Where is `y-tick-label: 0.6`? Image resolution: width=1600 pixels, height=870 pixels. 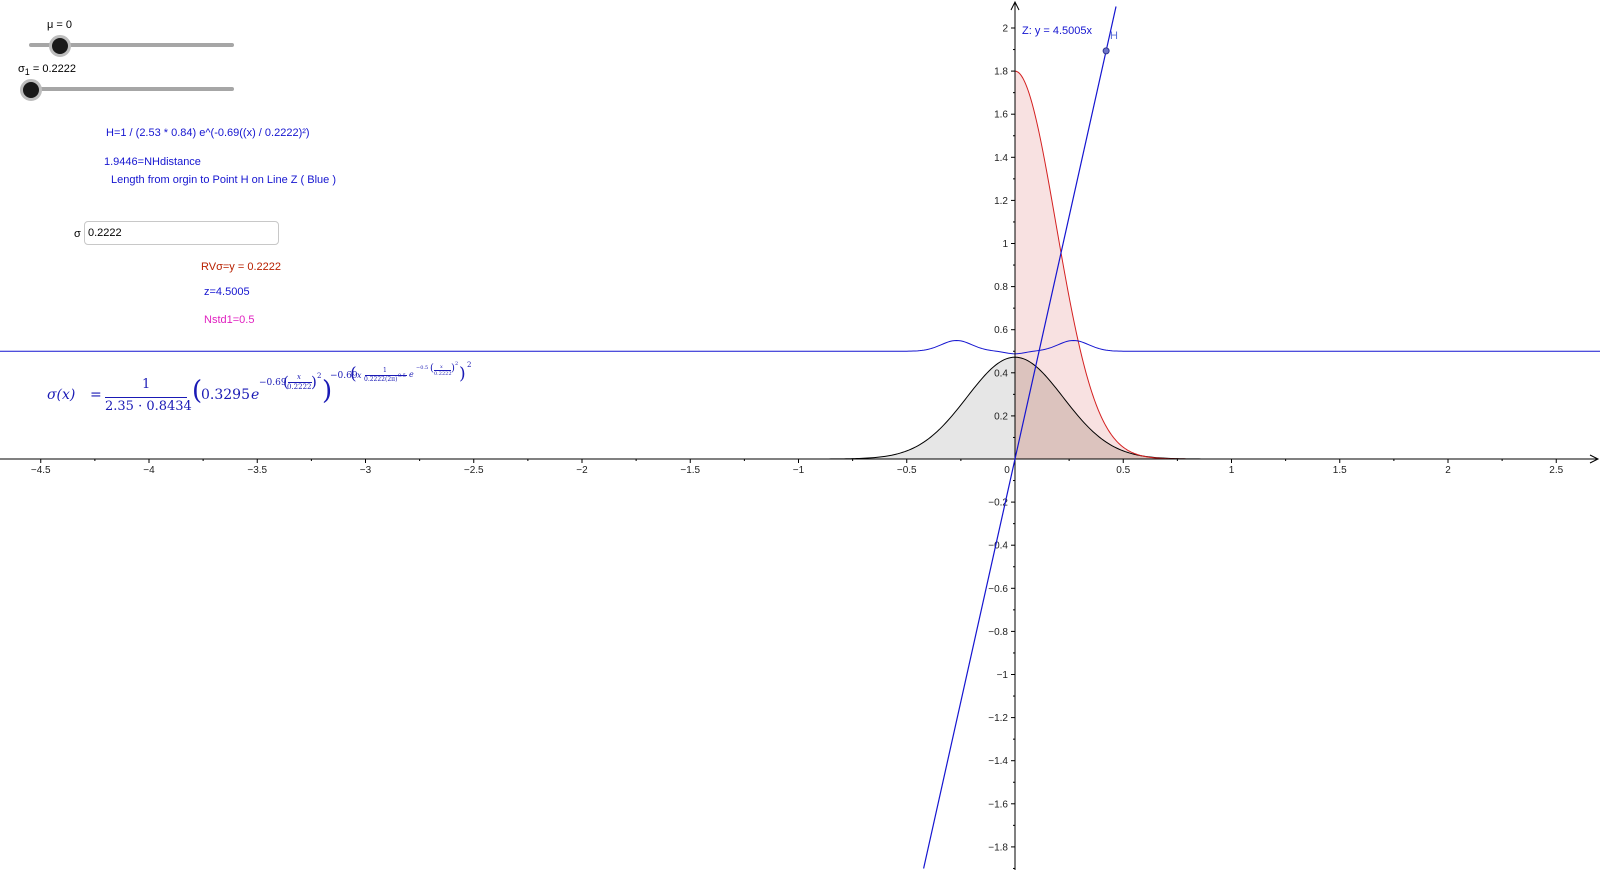 y-tick-label: 0.6 is located at coordinates (1001, 330).